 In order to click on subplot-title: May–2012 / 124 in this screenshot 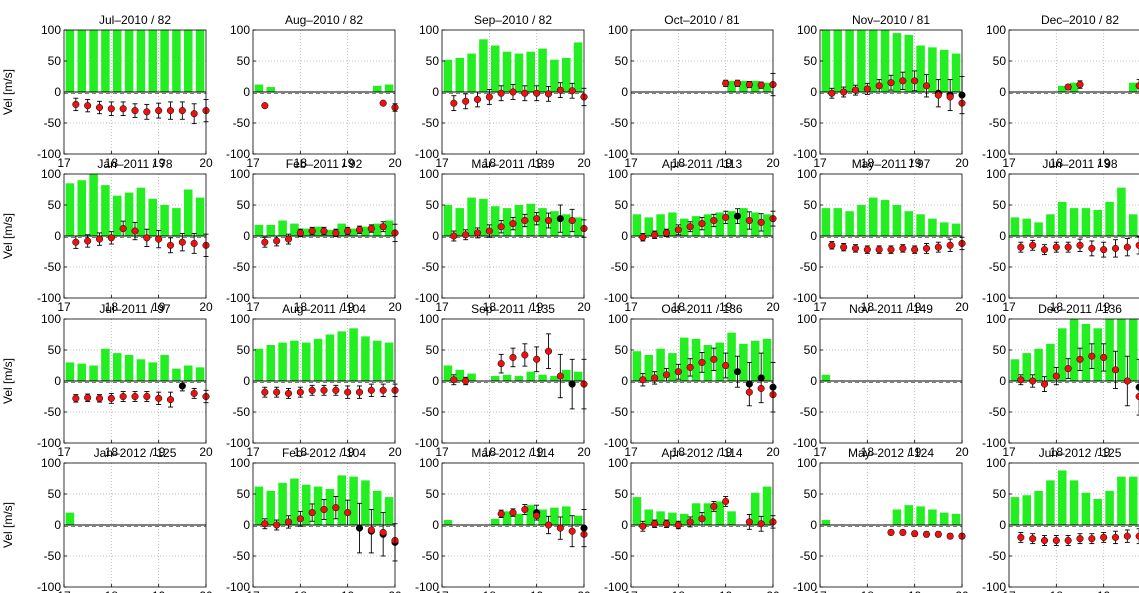, I will do `click(891, 453)`.